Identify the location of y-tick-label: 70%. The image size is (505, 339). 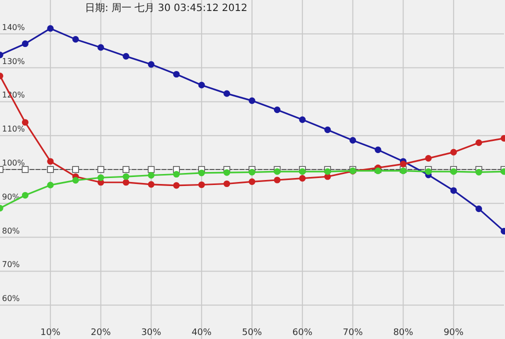
(11, 265).